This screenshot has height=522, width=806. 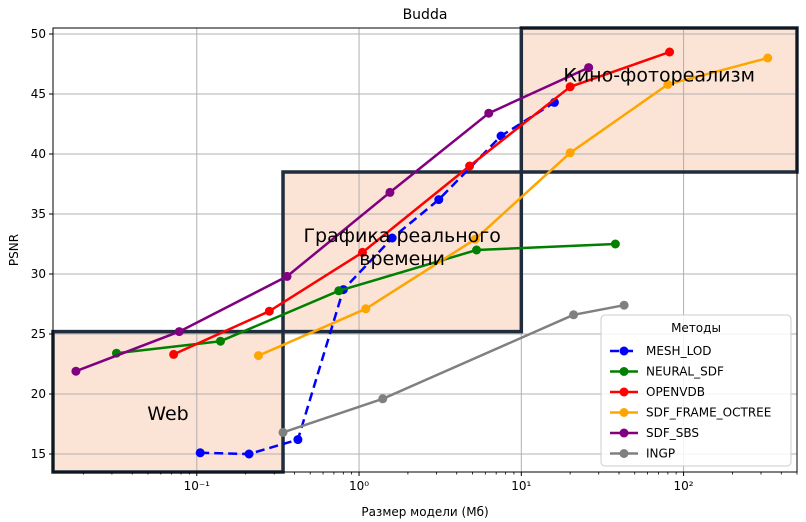 What do you see at coordinates (521, 486) in the screenshot?
I see `x-tick-label: 10¹` at bounding box center [521, 486].